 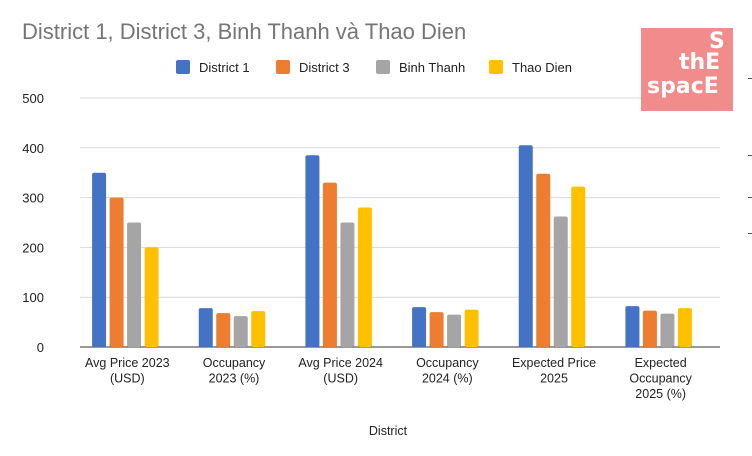 I want to click on x-tick-label: 2023 (%), so click(x=234, y=379).